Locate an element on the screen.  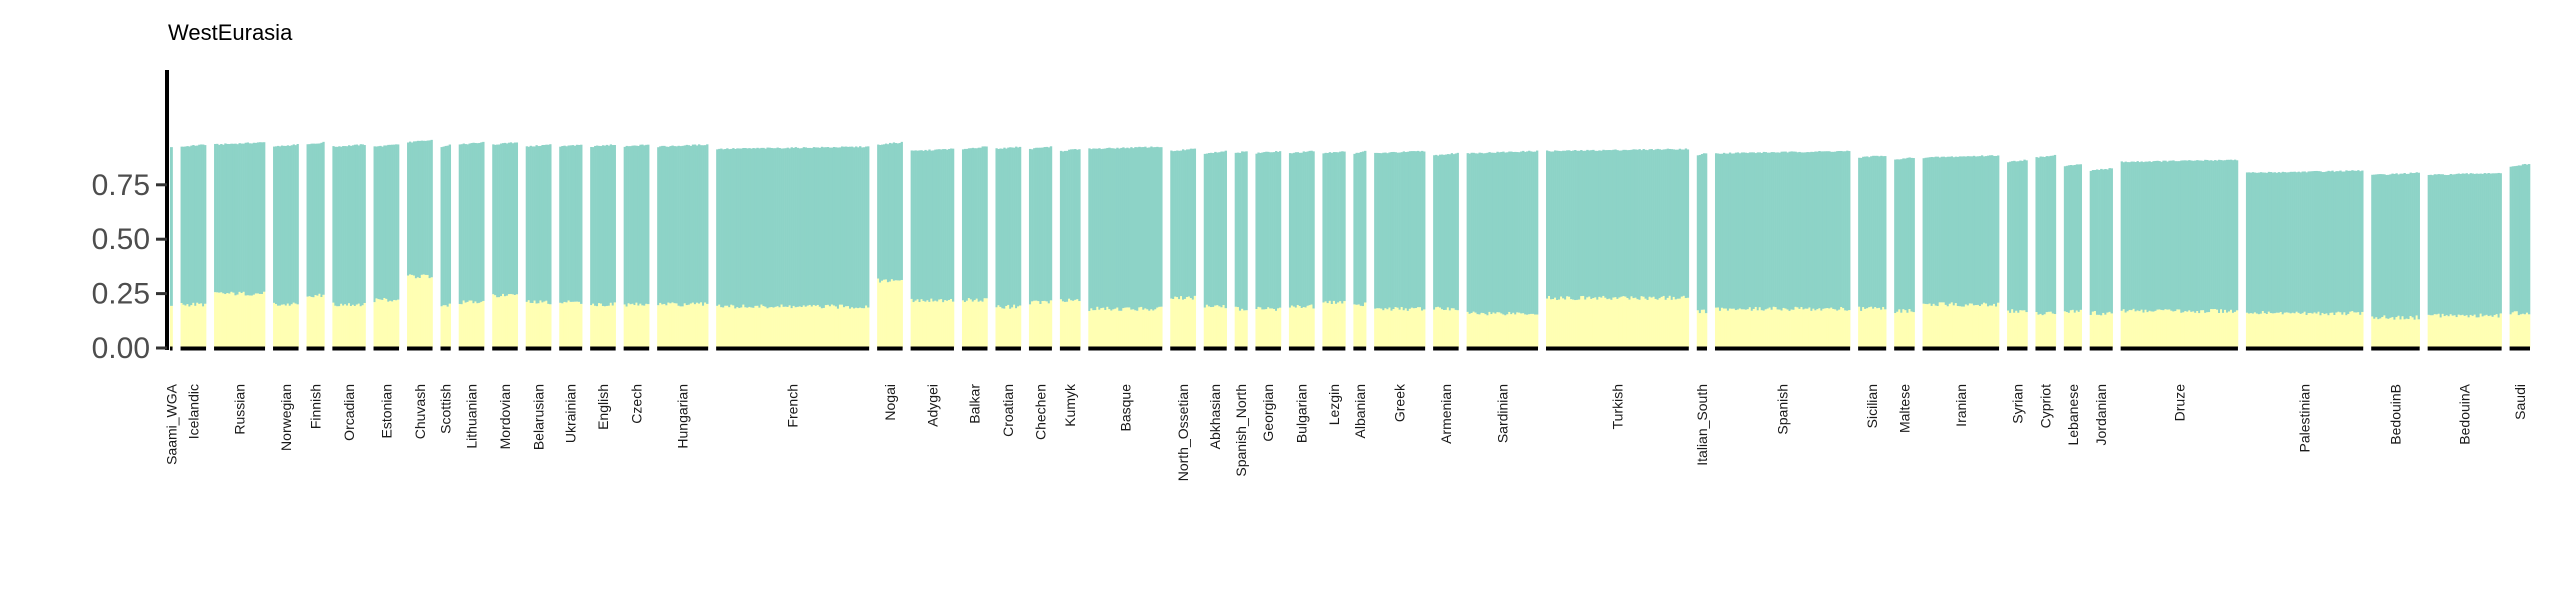
x-label-armenian: Armenian is located at coordinates (1446, 414).